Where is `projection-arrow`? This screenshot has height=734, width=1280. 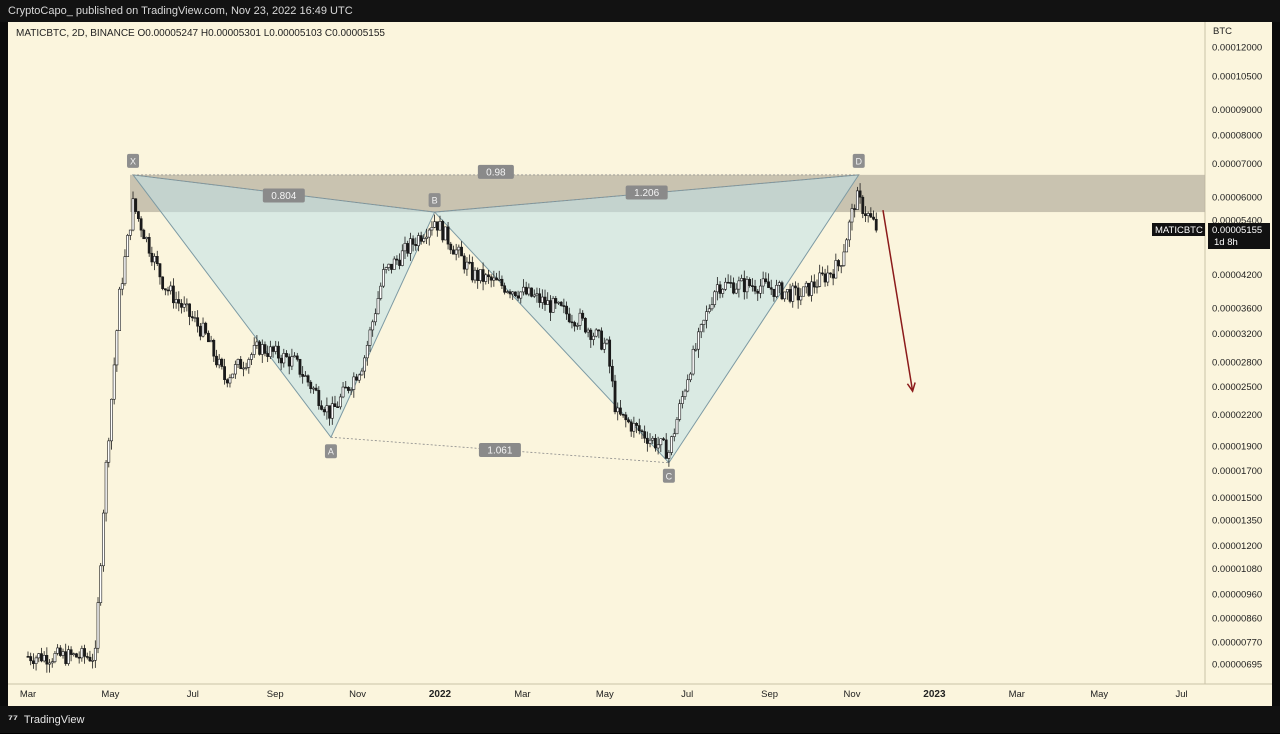 projection-arrow is located at coordinates (898, 301).